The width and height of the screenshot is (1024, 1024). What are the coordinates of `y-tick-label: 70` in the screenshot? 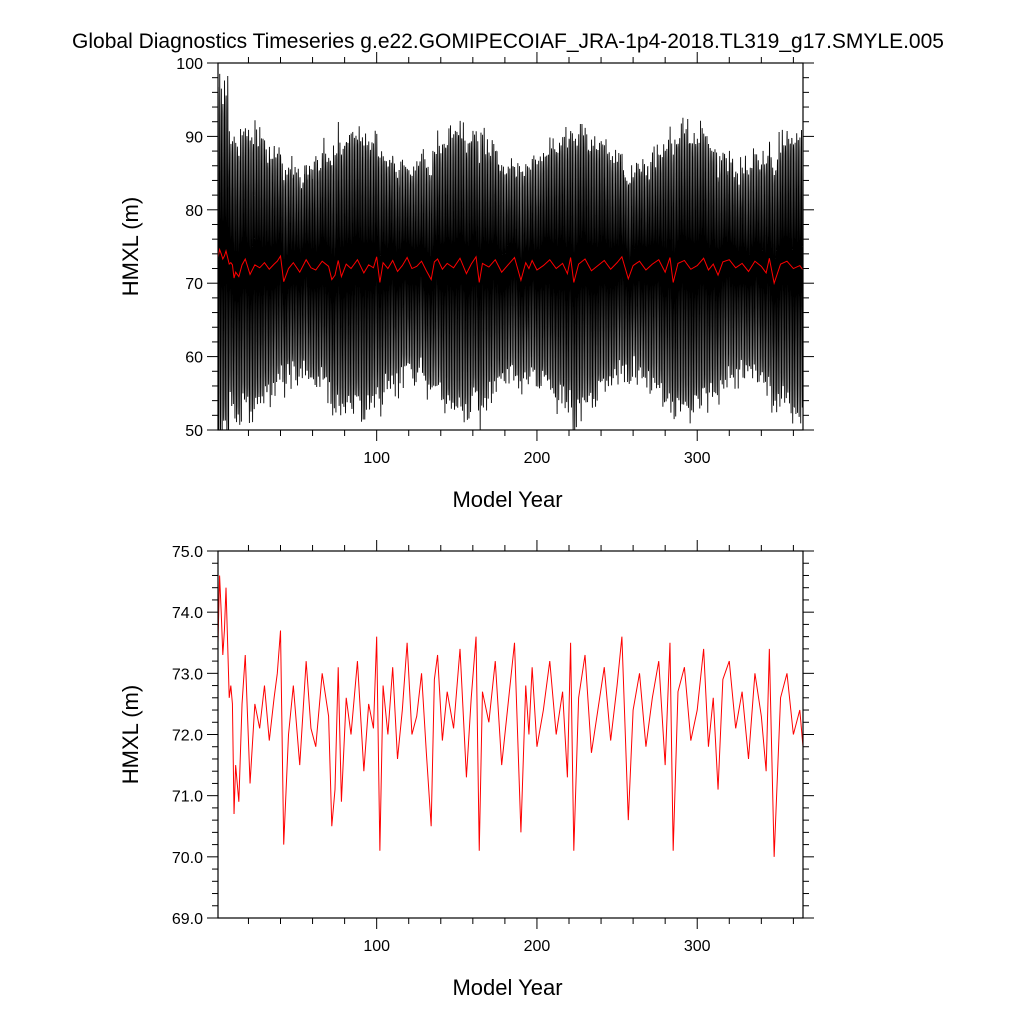 It's located at (194, 284).